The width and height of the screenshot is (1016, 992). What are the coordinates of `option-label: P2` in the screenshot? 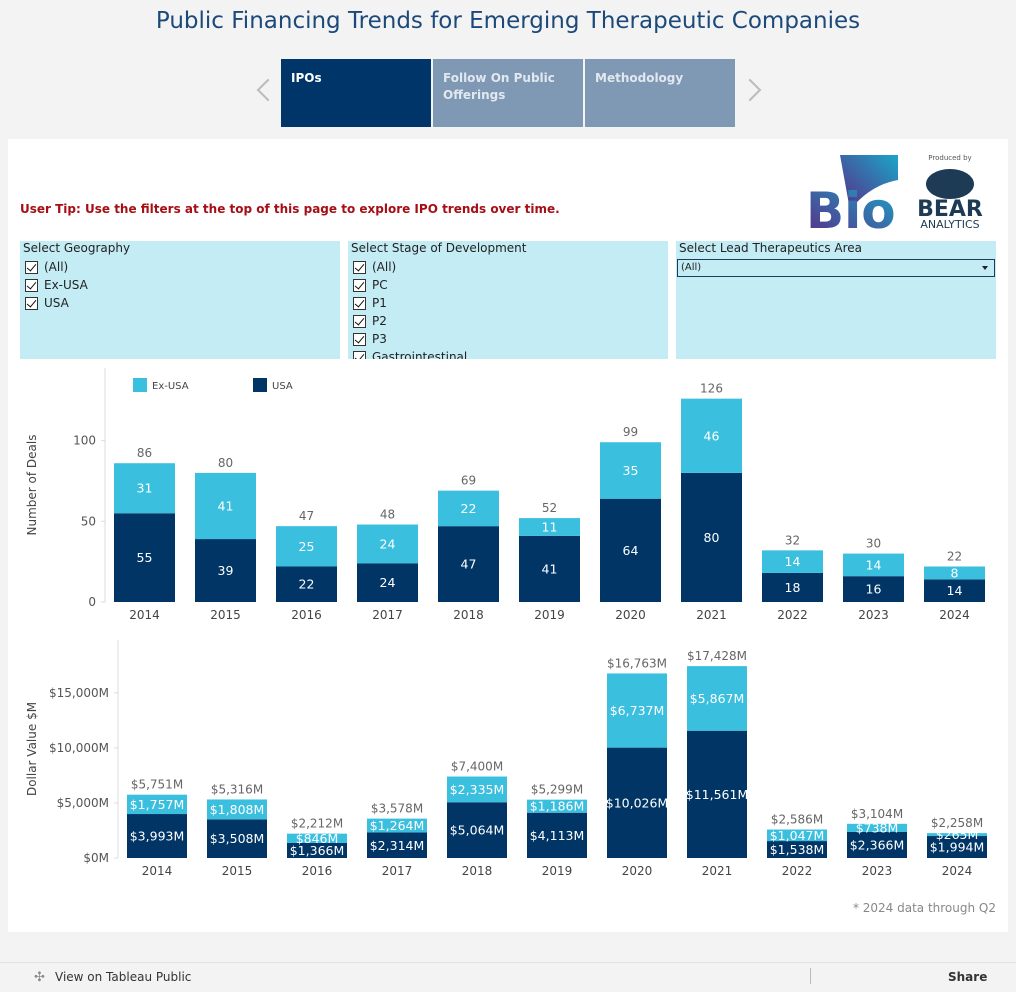 It's located at (379, 321).